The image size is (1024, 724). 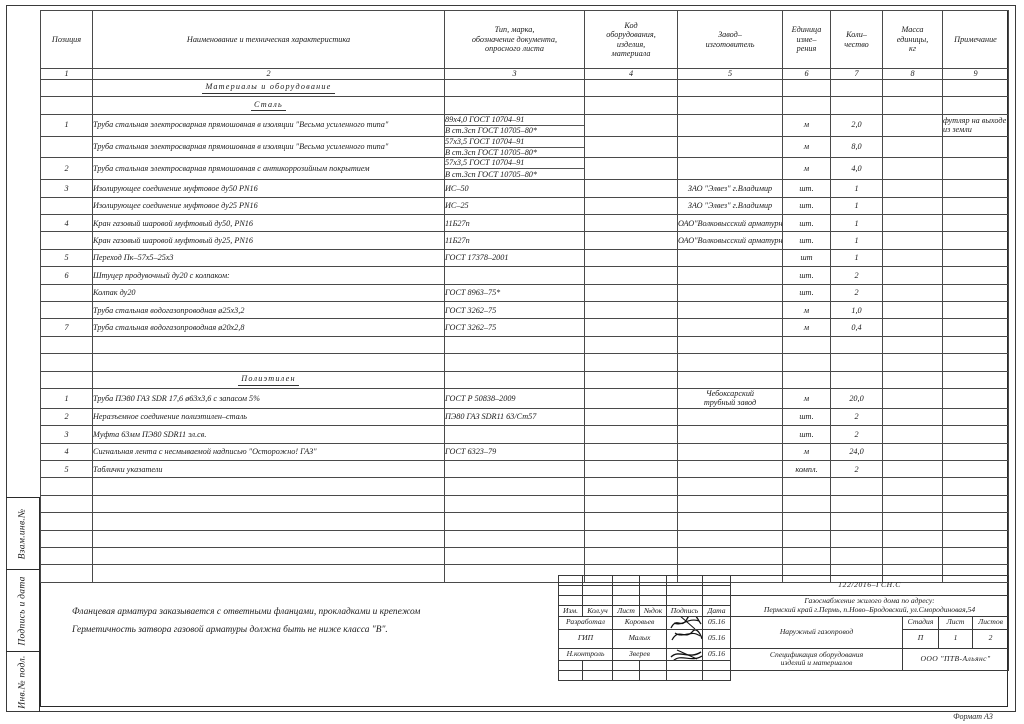 What do you see at coordinates (471, 310) in the screenshot?
I see `cell-type-line: ГОСТ 3262–75` at bounding box center [471, 310].